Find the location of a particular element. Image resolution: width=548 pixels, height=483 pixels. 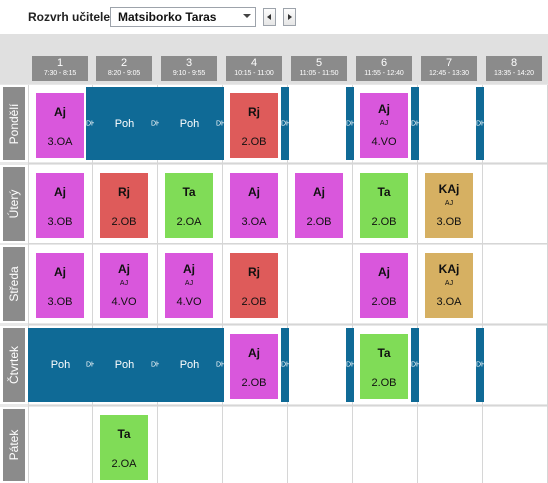

previous-teacher-button is located at coordinates (269, 17).